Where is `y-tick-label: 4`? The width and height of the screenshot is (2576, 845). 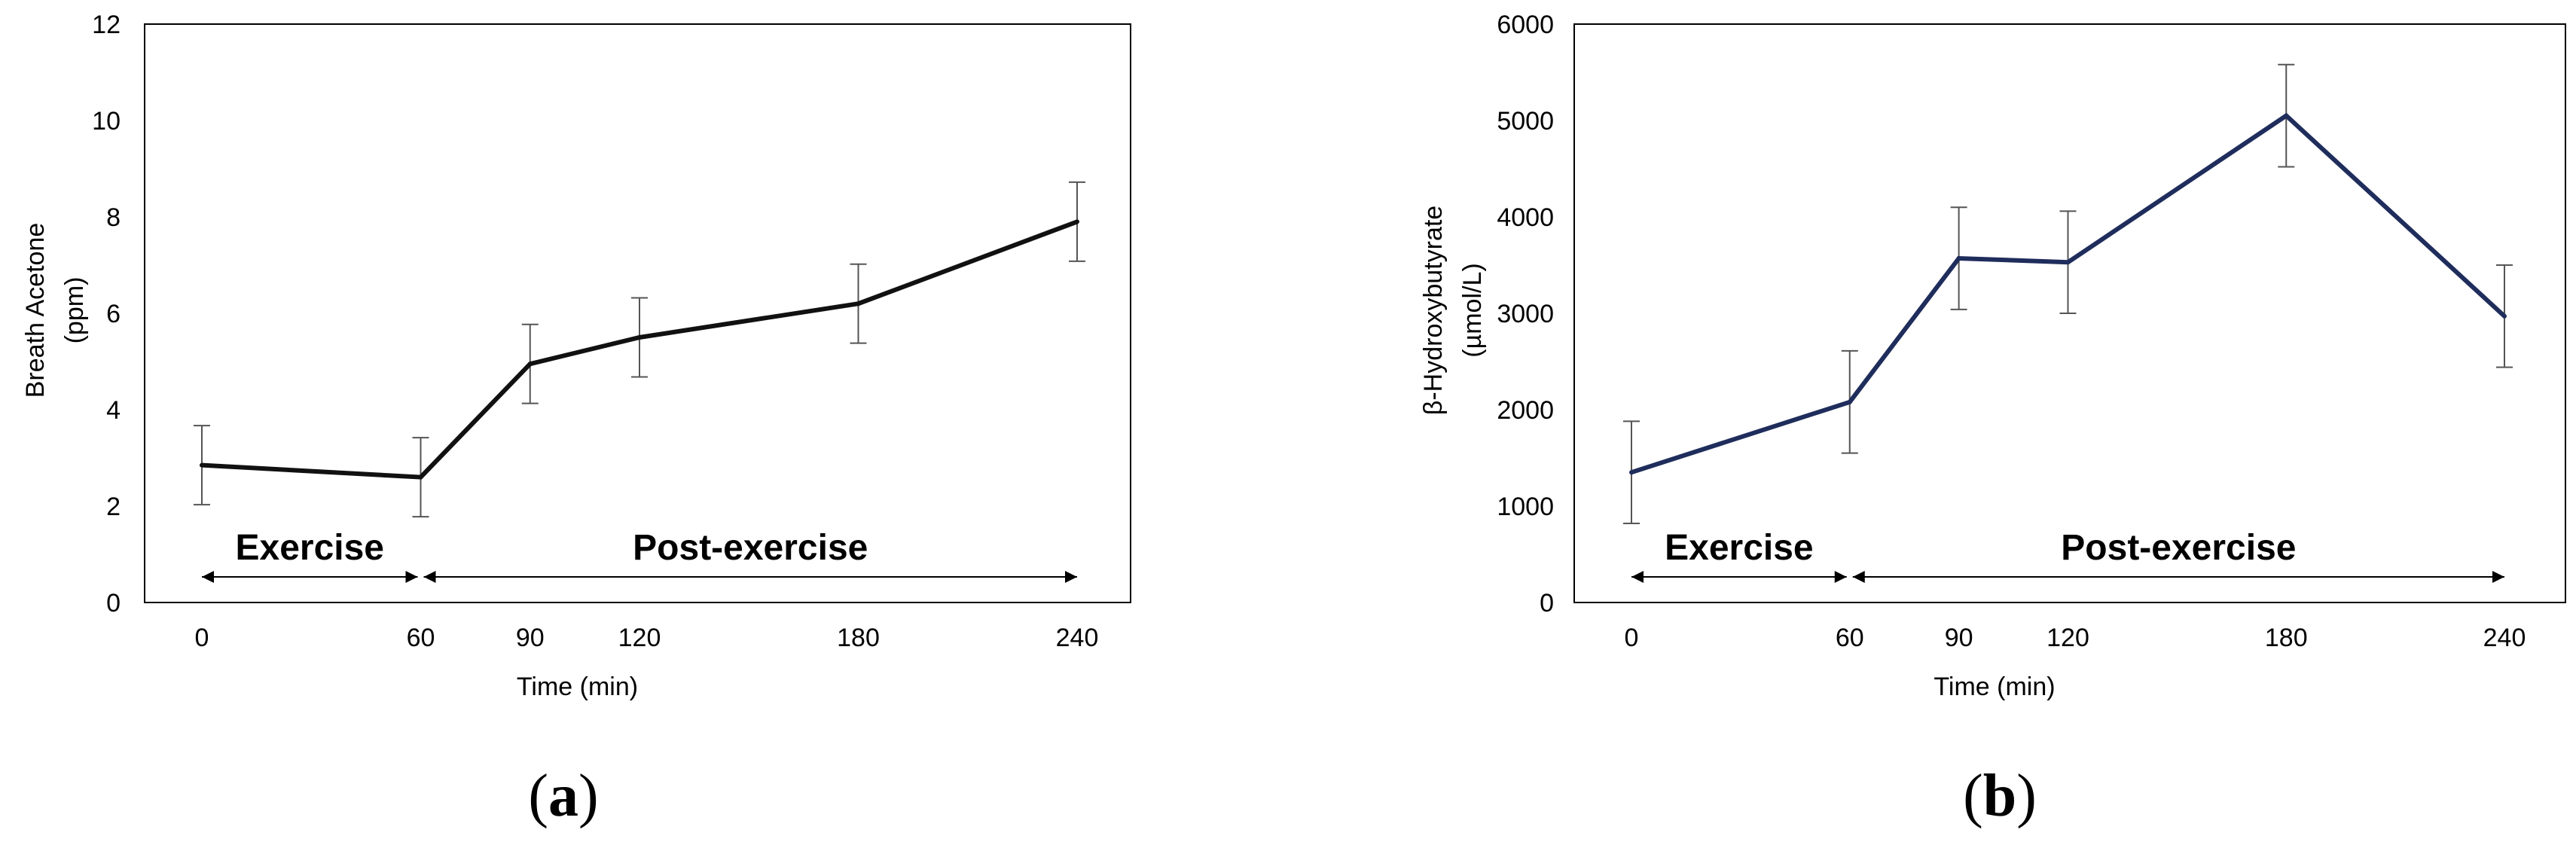 y-tick-label: 4 is located at coordinates (114, 410).